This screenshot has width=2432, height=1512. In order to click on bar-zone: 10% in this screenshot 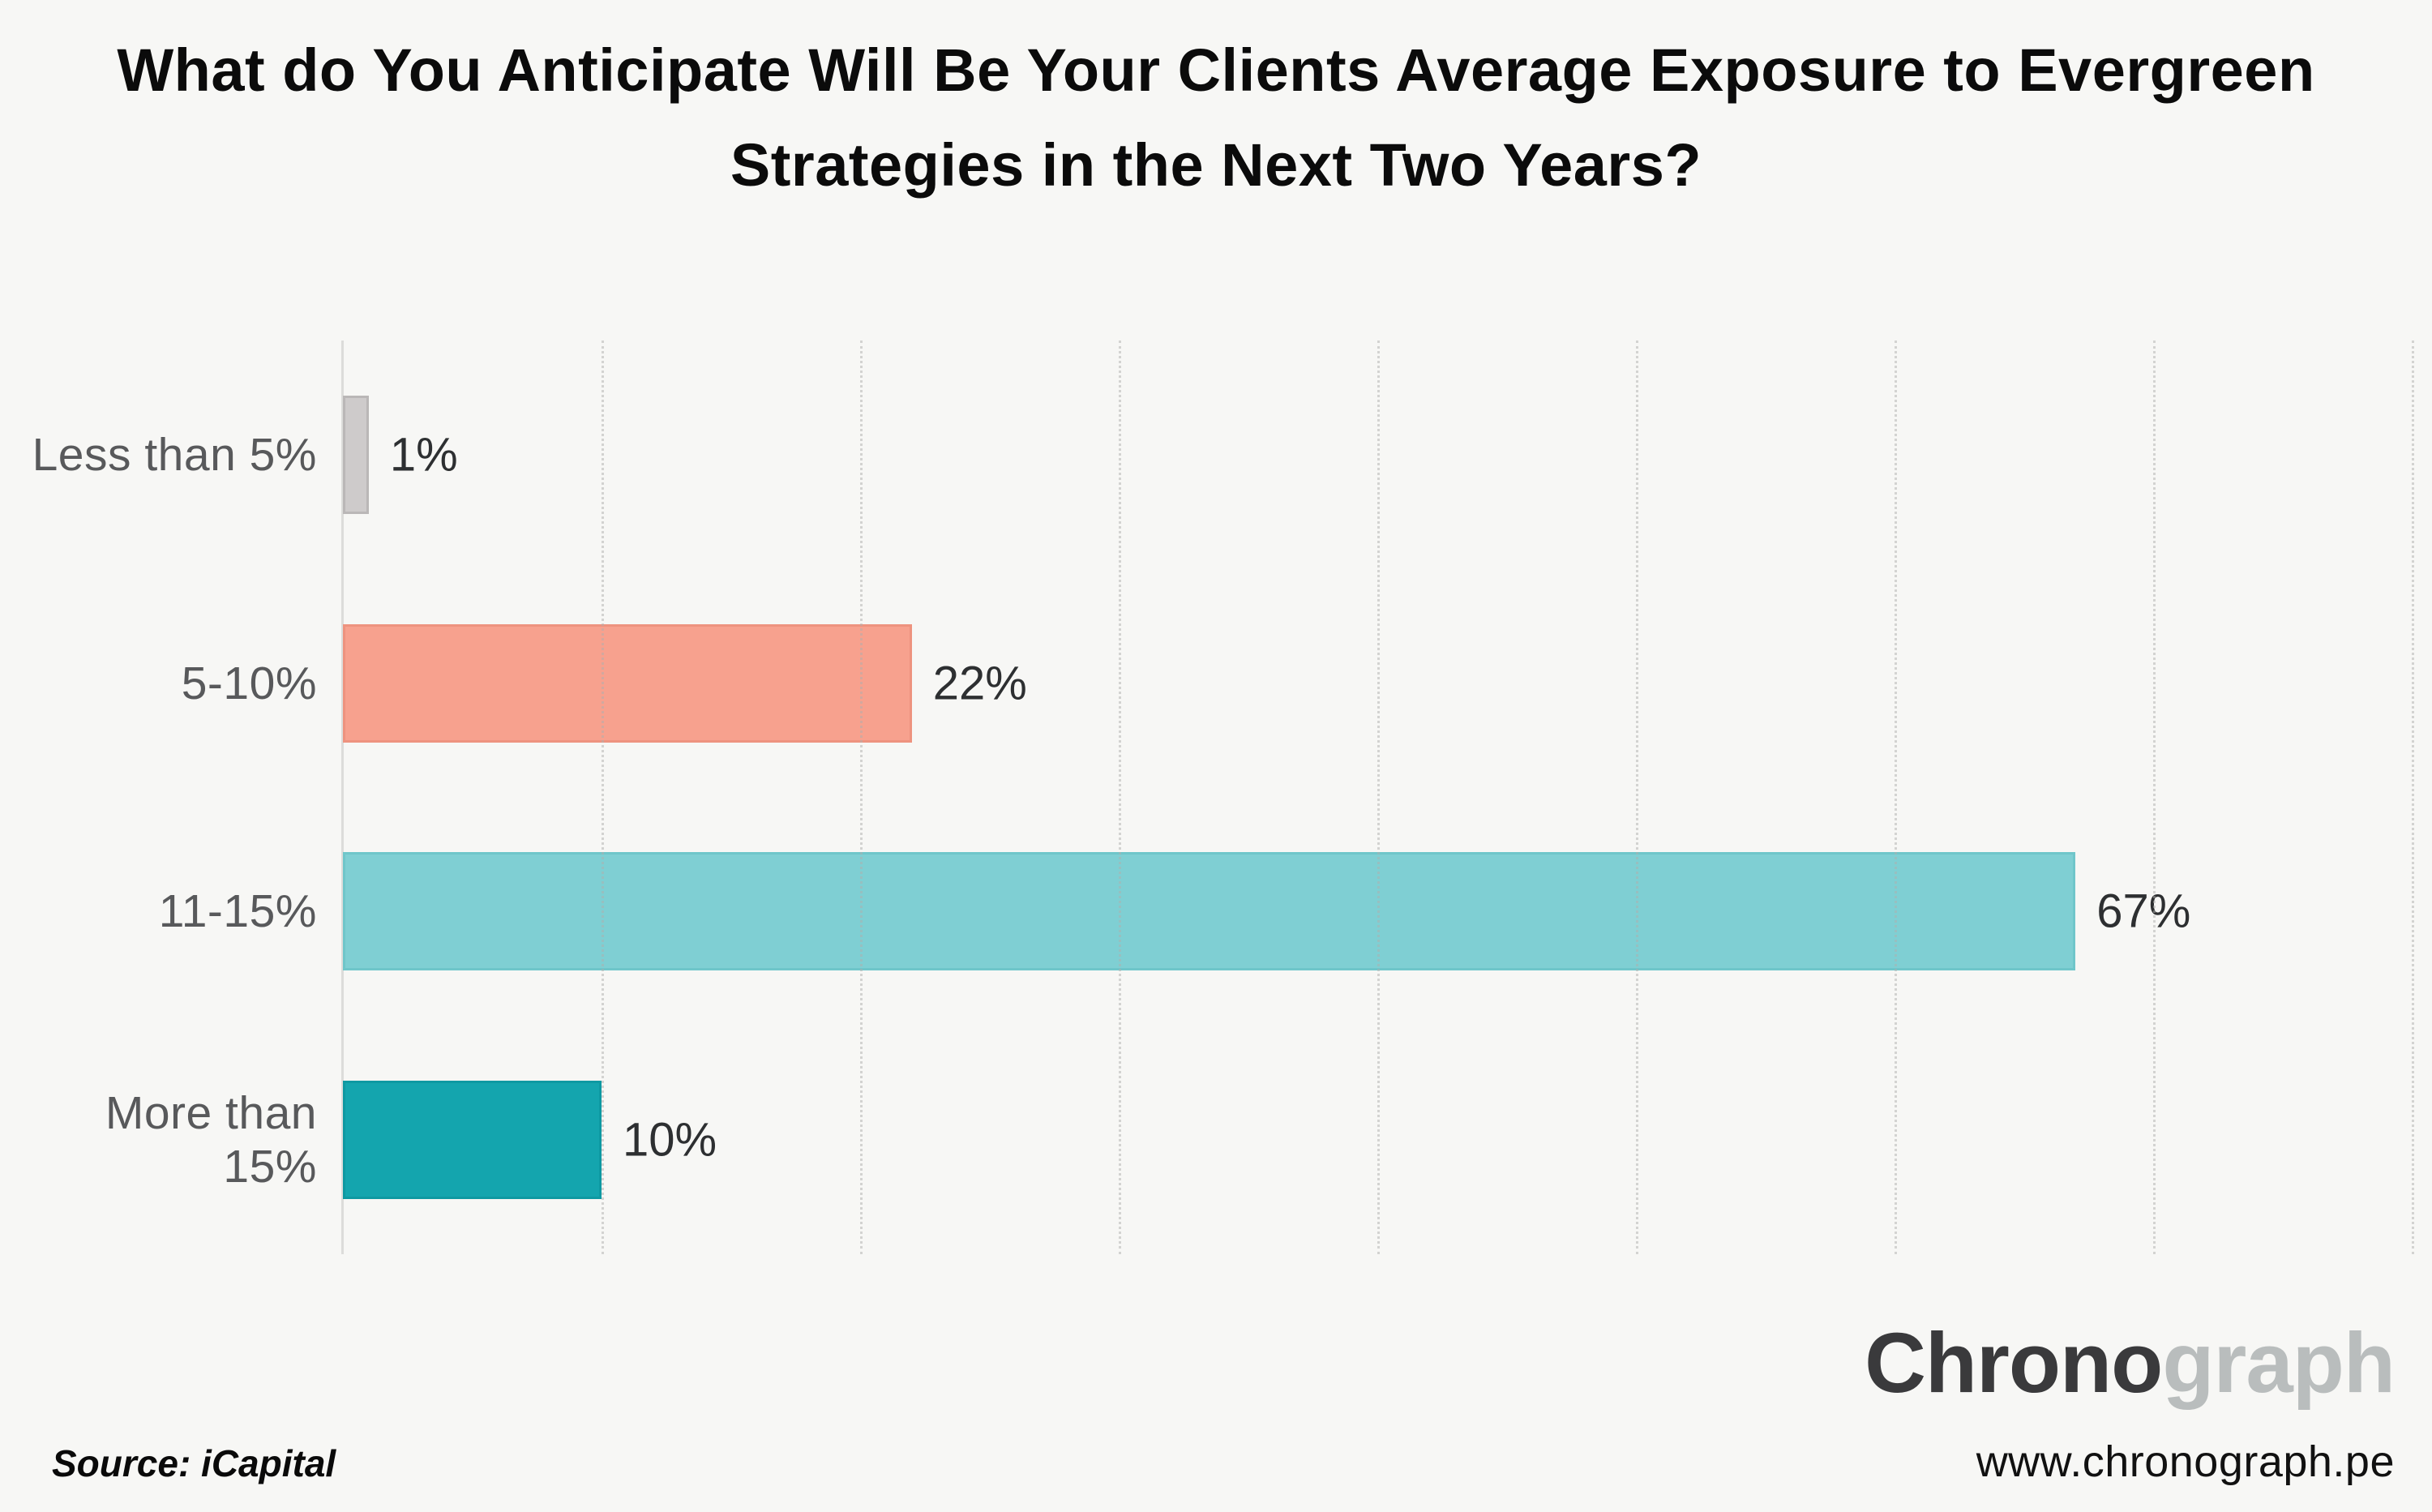, I will do `click(1377, 1140)`.